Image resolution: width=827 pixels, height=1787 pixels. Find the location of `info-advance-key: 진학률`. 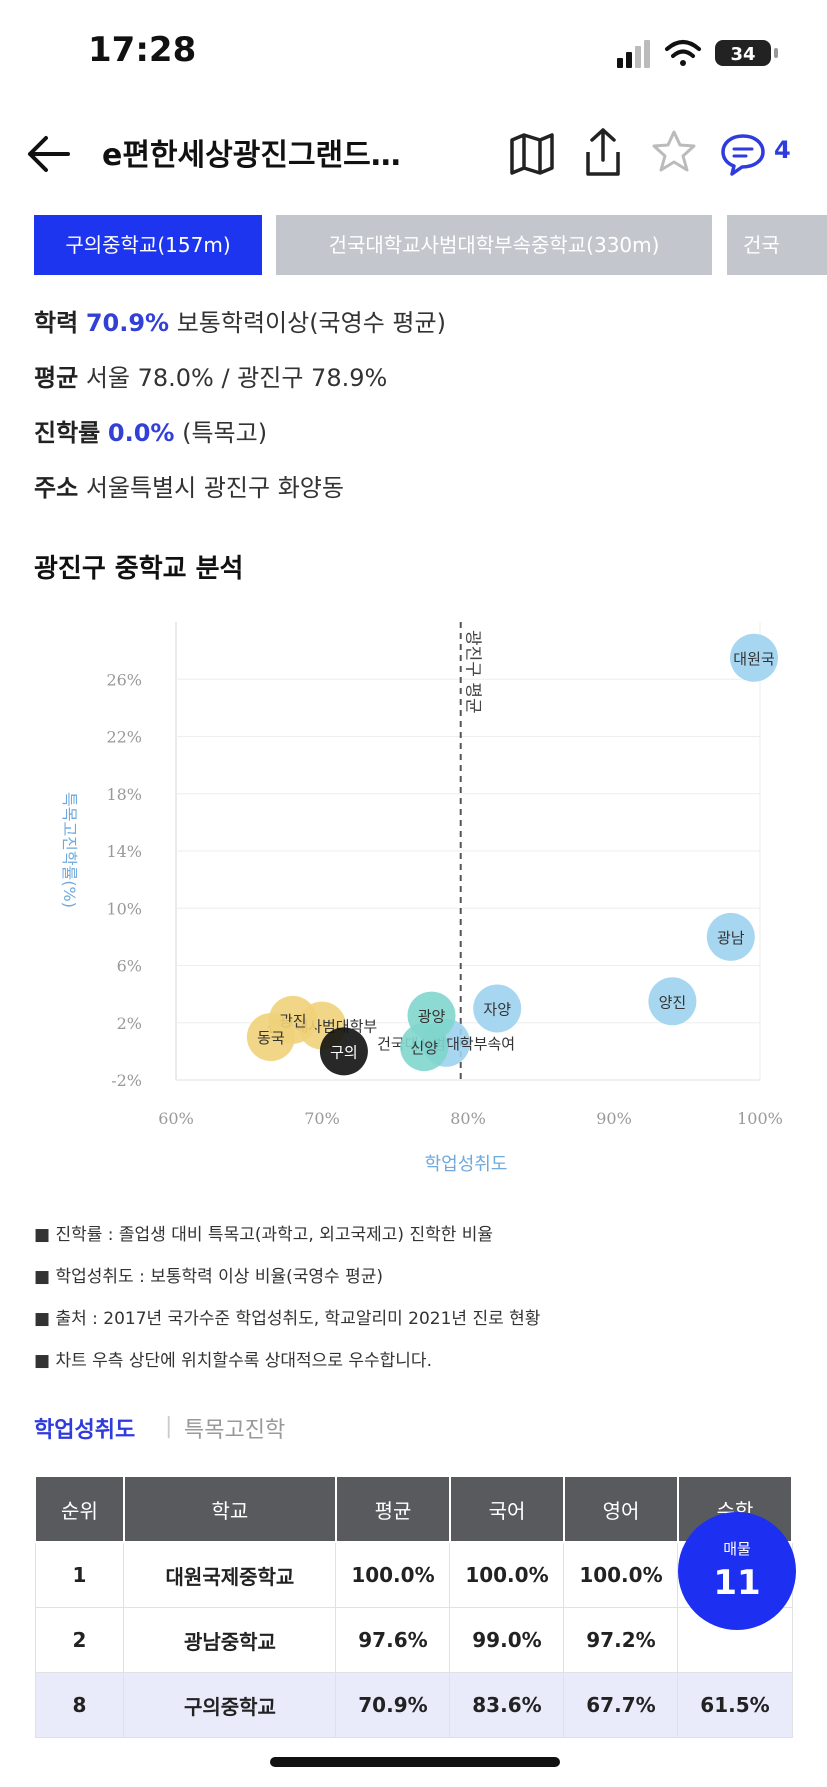

info-advance-key: 진학률 is located at coordinates (67, 433).